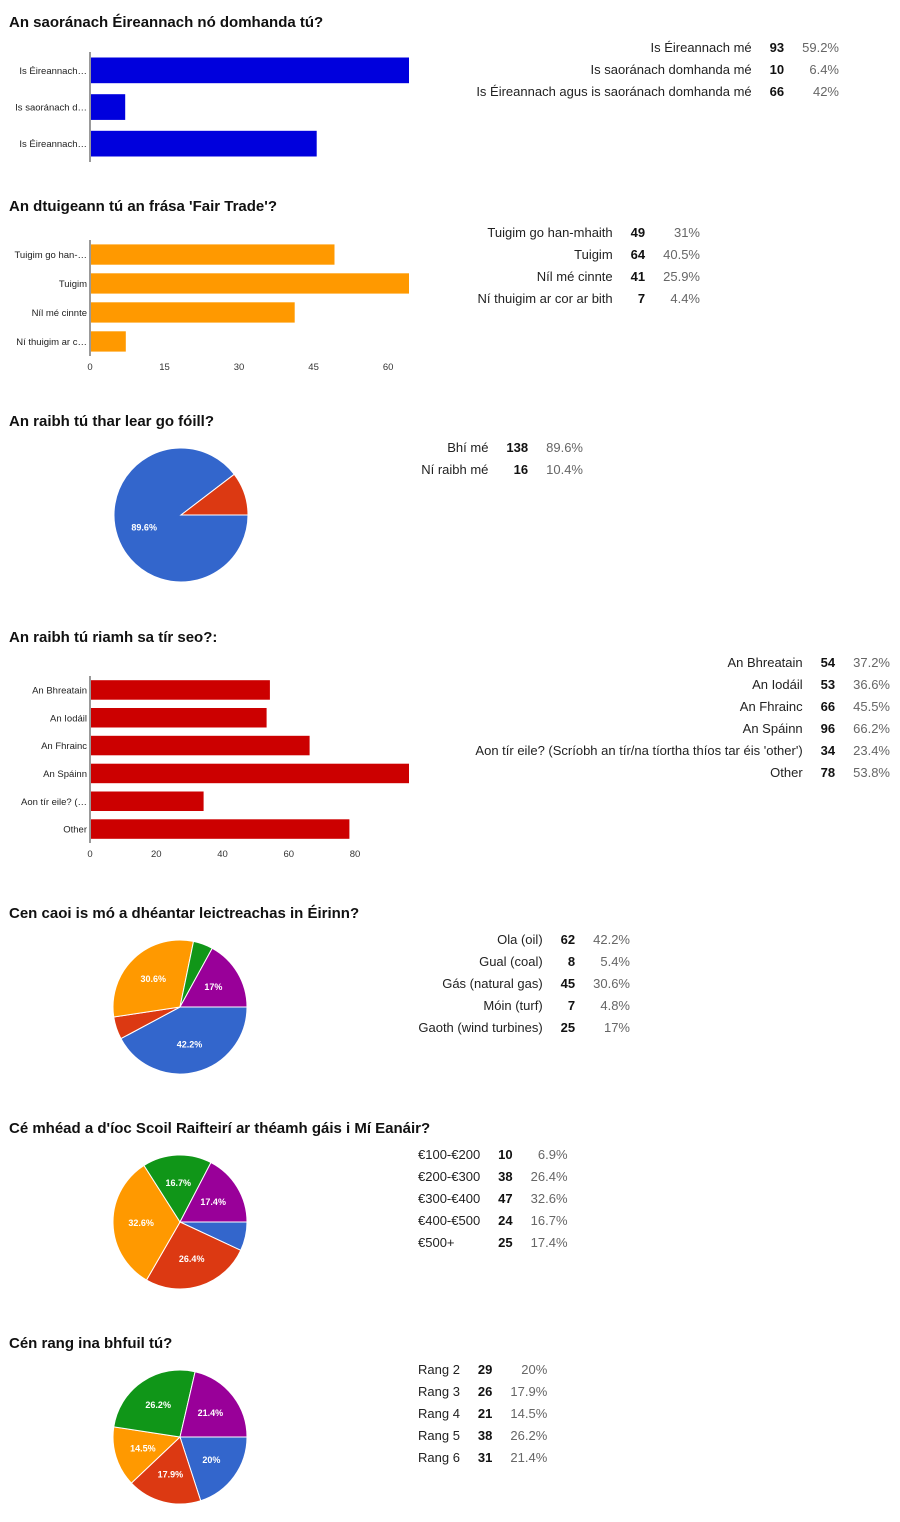 This screenshot has width=900, height=1522. What do you see at coordinates (164, 367) in the screenshot?
I see `tick-label: 15` at bounding box center [164, 367].